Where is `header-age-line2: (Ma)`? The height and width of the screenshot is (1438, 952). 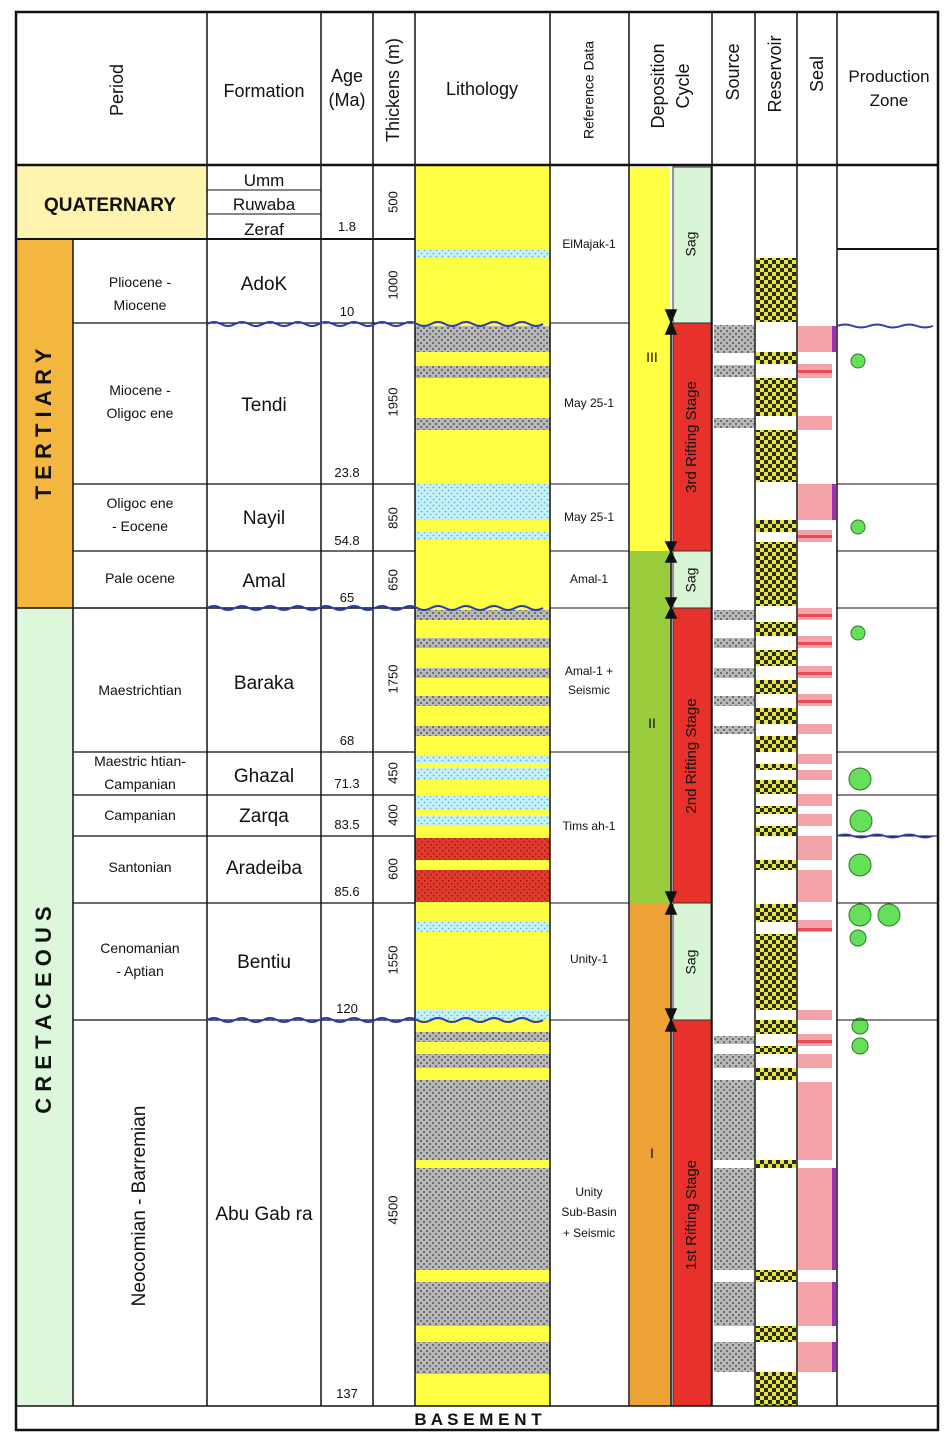 header-age-line2: (Ma) is located at coordinates (347, 100).